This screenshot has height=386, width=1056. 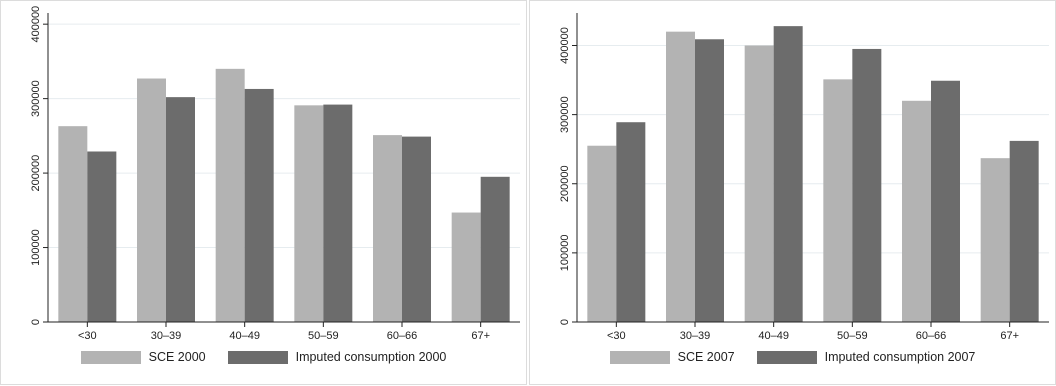 What do you see at coordinates (900, 357) in the screenshot?
I see `legend-label-imputed: Imputed consumption 2007` at bounding box center [900, 357].